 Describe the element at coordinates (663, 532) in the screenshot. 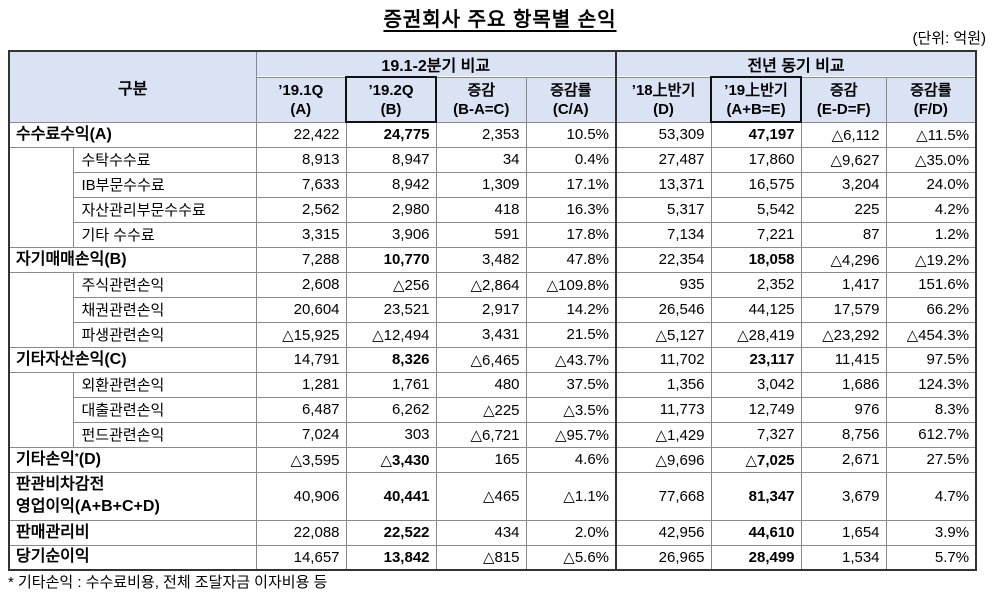

I see `value-h1-2018: 42,956` at that location.